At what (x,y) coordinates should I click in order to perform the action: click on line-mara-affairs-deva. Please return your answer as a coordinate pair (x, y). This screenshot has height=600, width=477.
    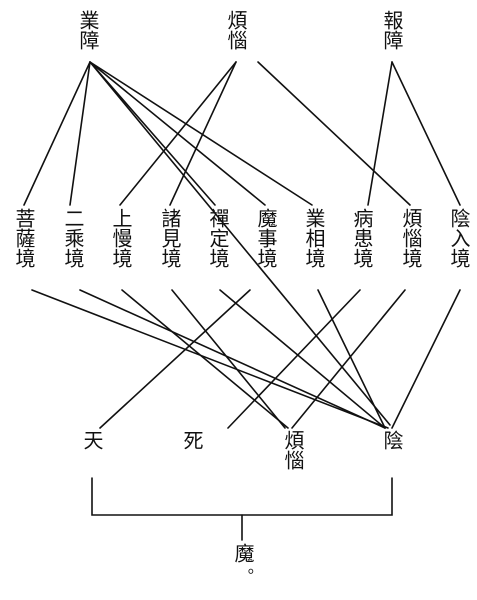
    Looking at the image, I should click on (175, 359).